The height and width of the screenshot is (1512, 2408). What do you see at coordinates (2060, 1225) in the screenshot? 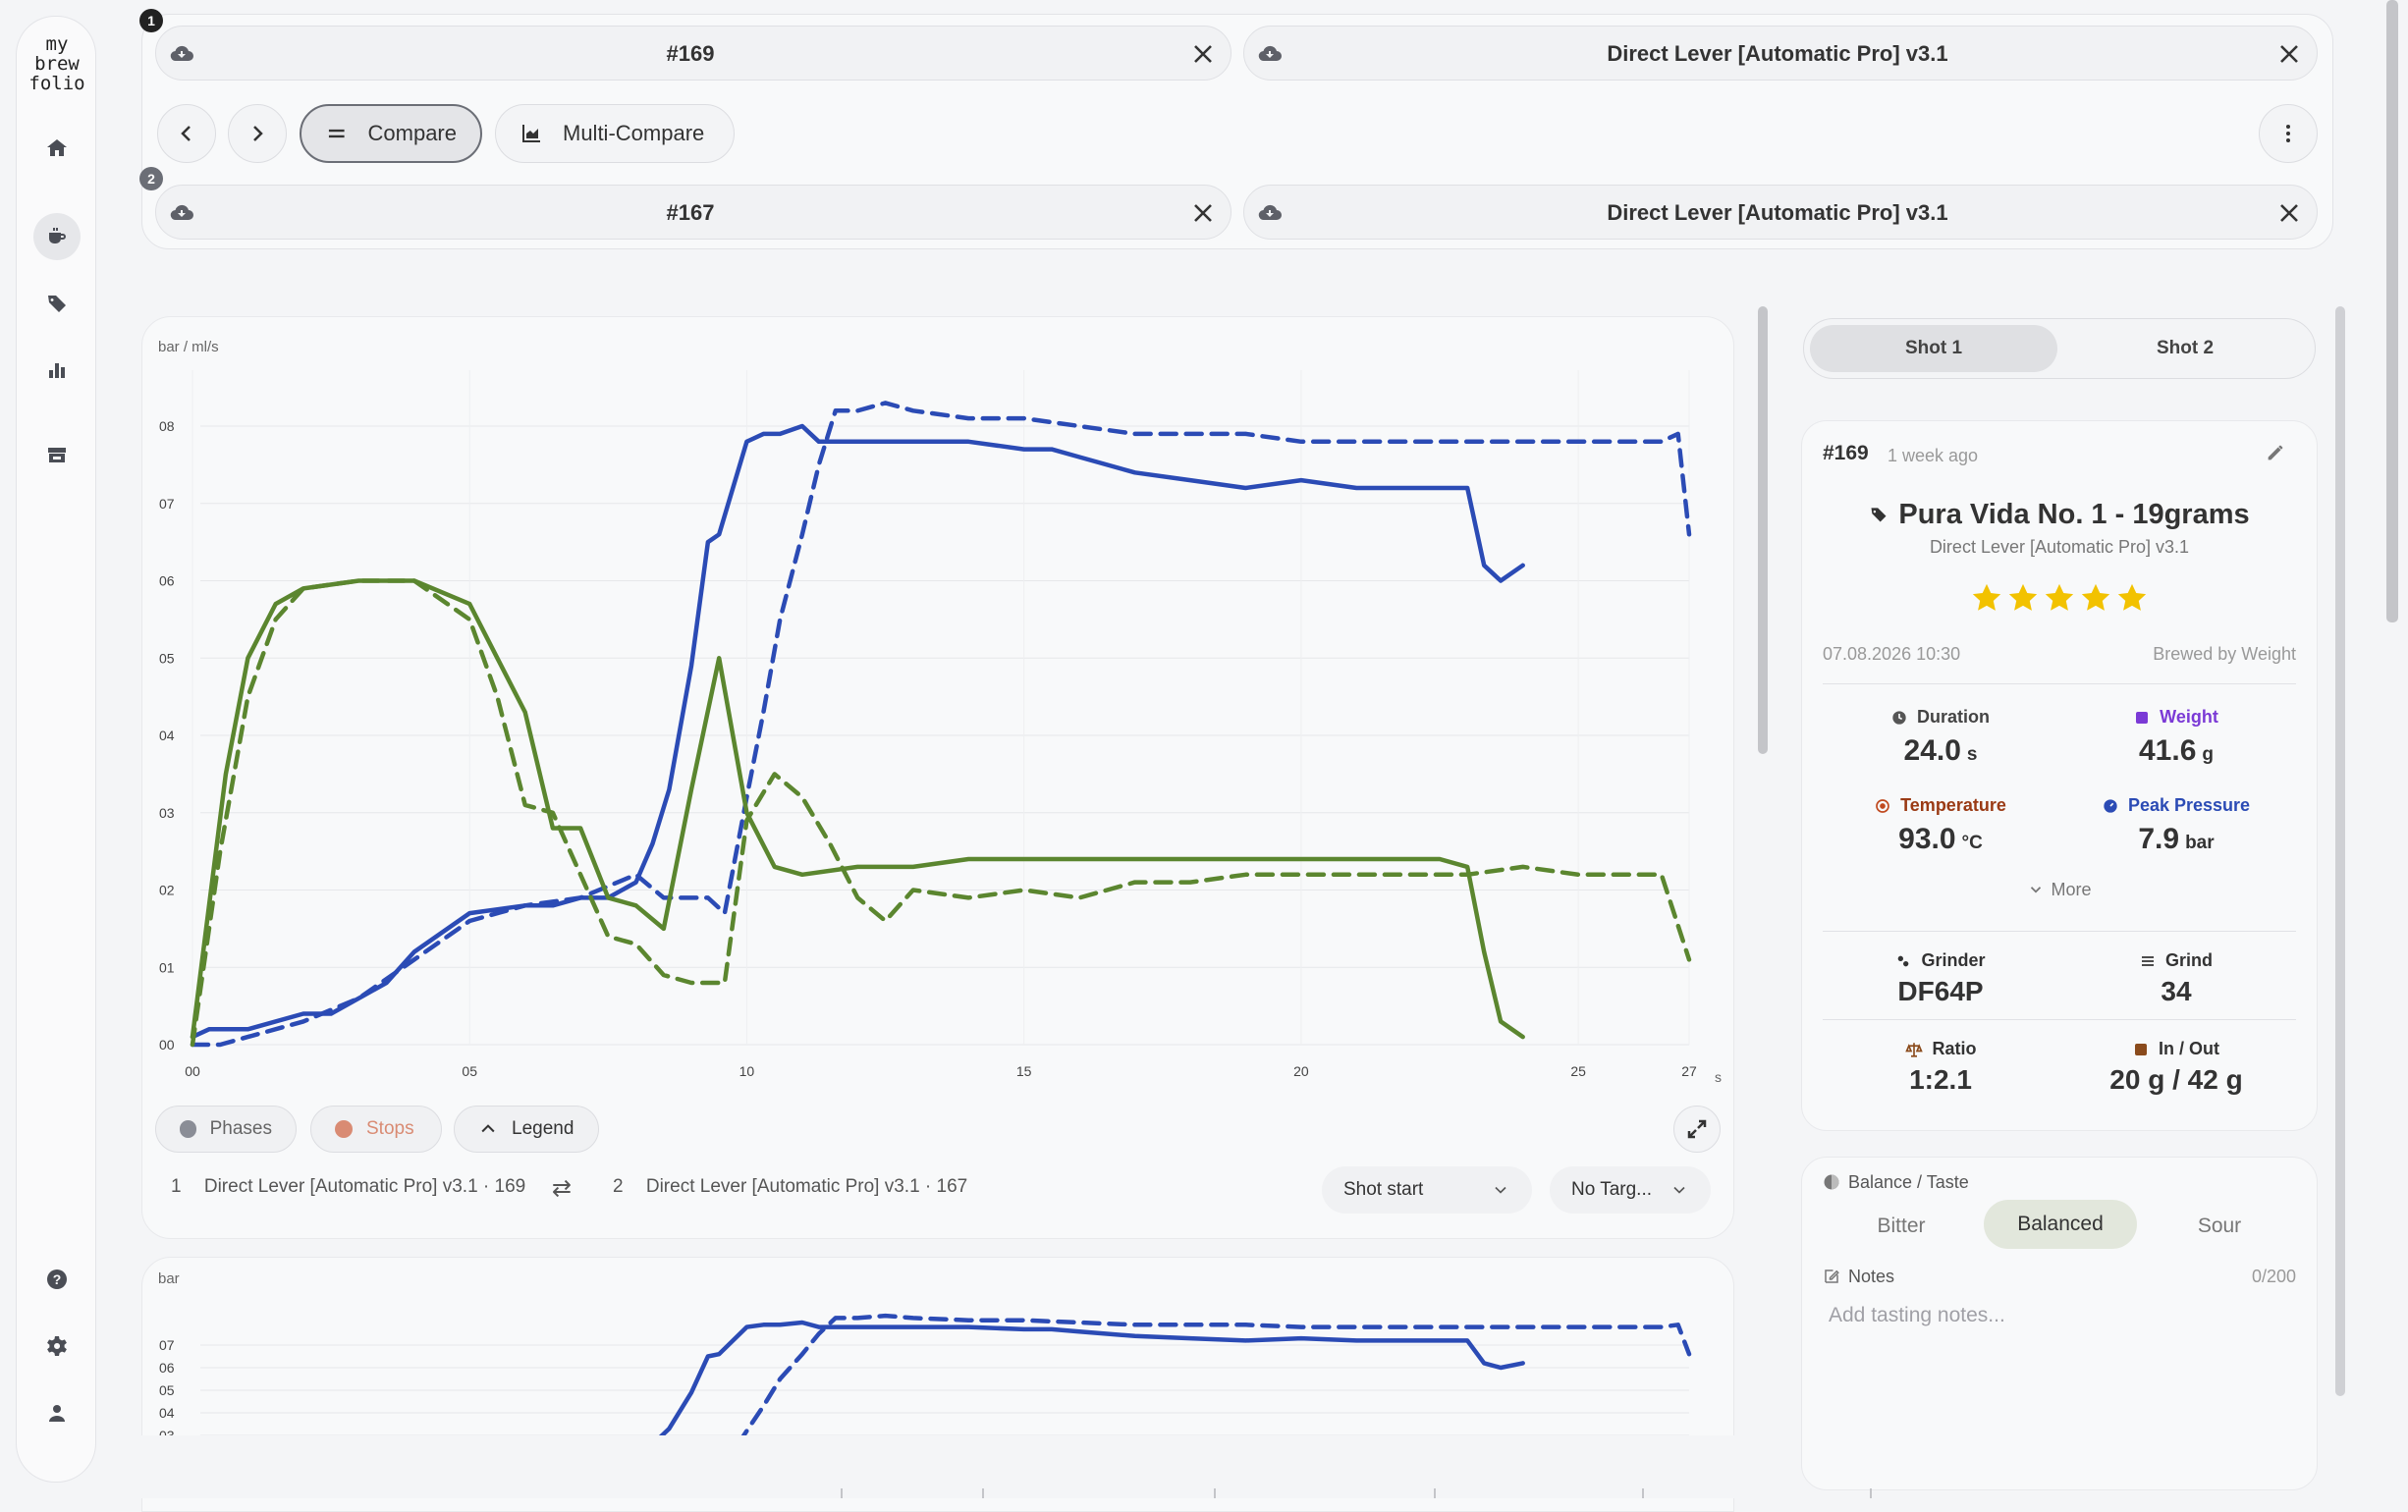
I see `taste-balanced: Balanced` at bounding box center [2060, 1225].